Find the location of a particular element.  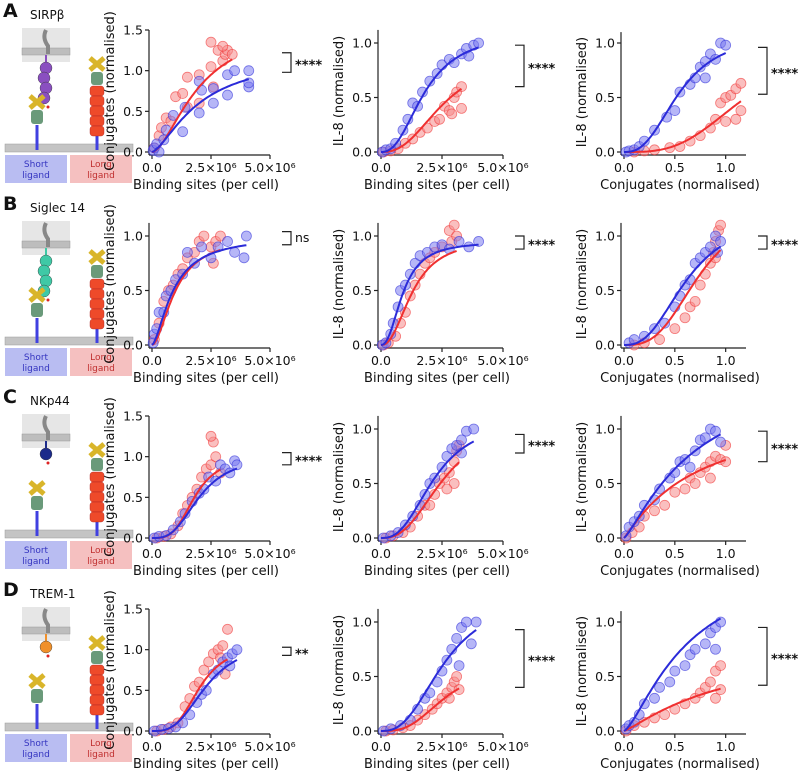

significance-label: ** is located at coordinates (302, 654).